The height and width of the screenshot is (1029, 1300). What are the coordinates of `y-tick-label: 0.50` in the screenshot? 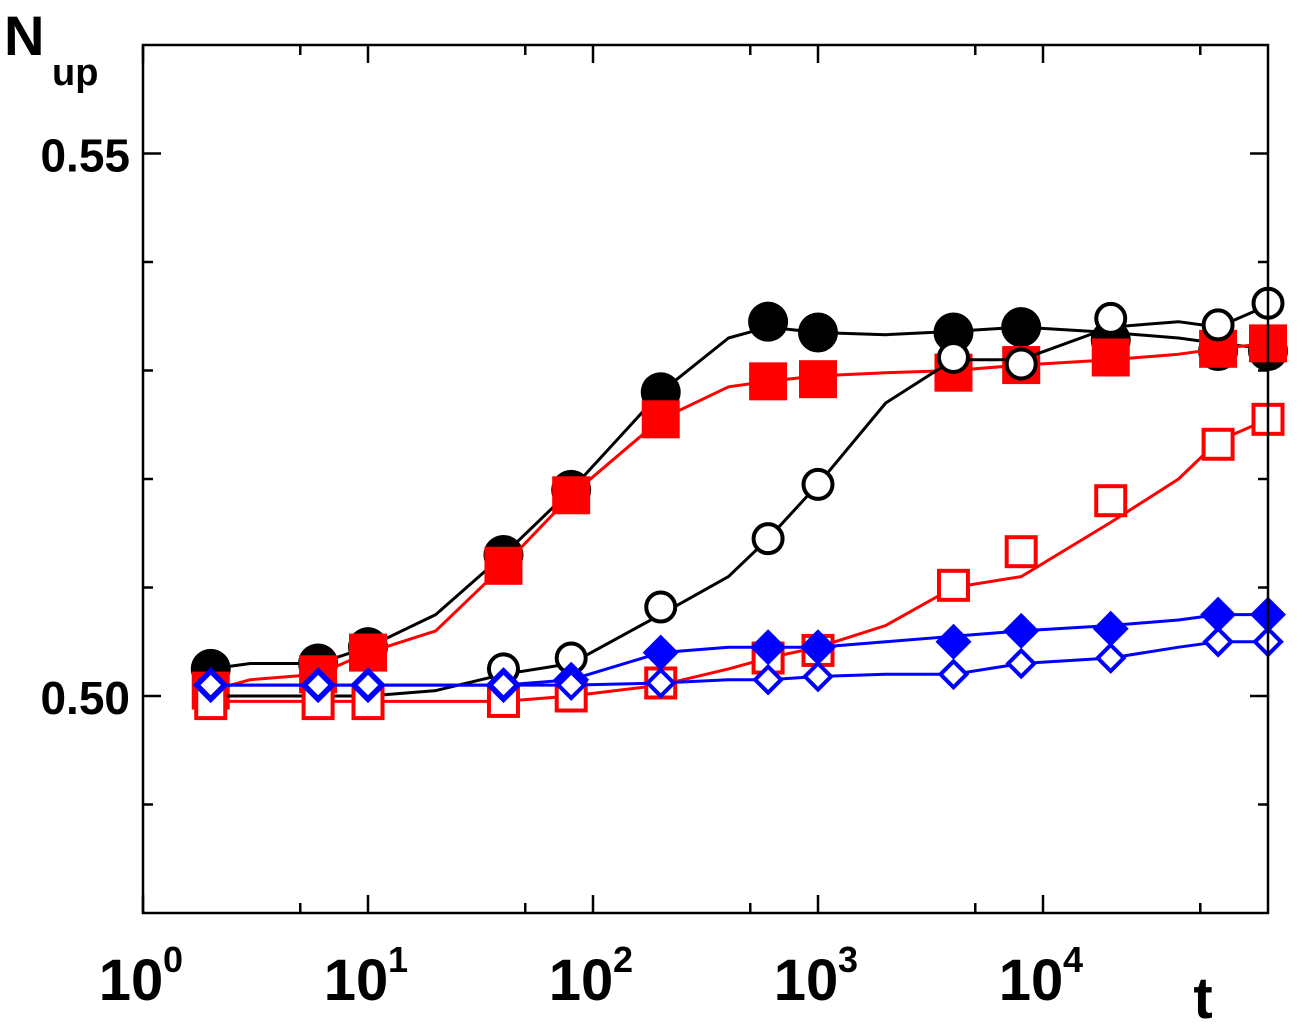 It's located at (85, 698).